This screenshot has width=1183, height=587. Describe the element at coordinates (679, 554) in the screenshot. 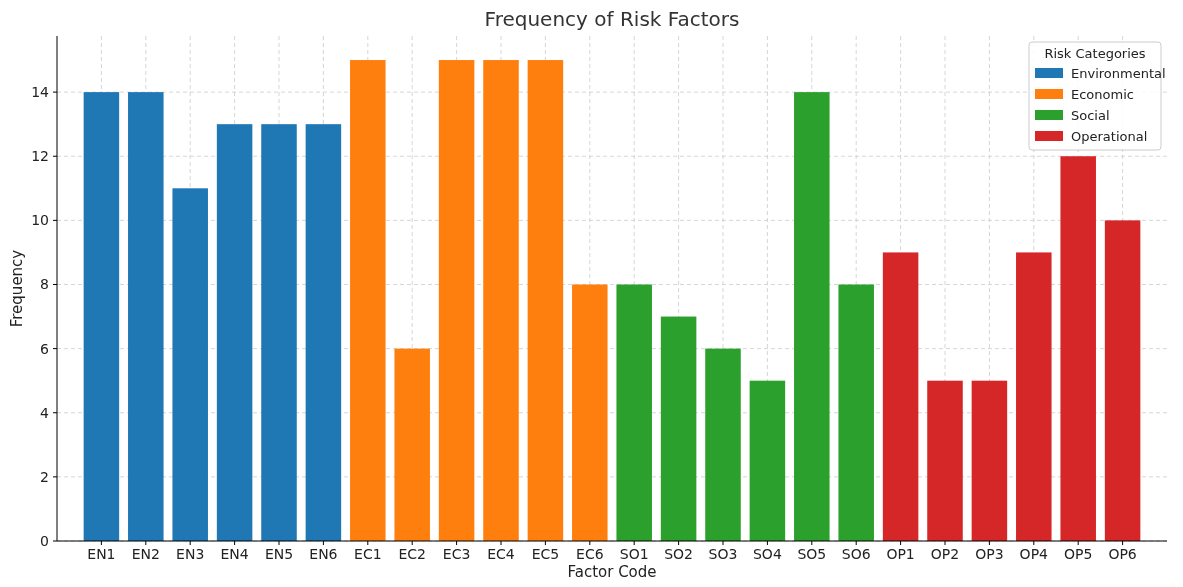

I see `x-tick-label: SO2` at that location.